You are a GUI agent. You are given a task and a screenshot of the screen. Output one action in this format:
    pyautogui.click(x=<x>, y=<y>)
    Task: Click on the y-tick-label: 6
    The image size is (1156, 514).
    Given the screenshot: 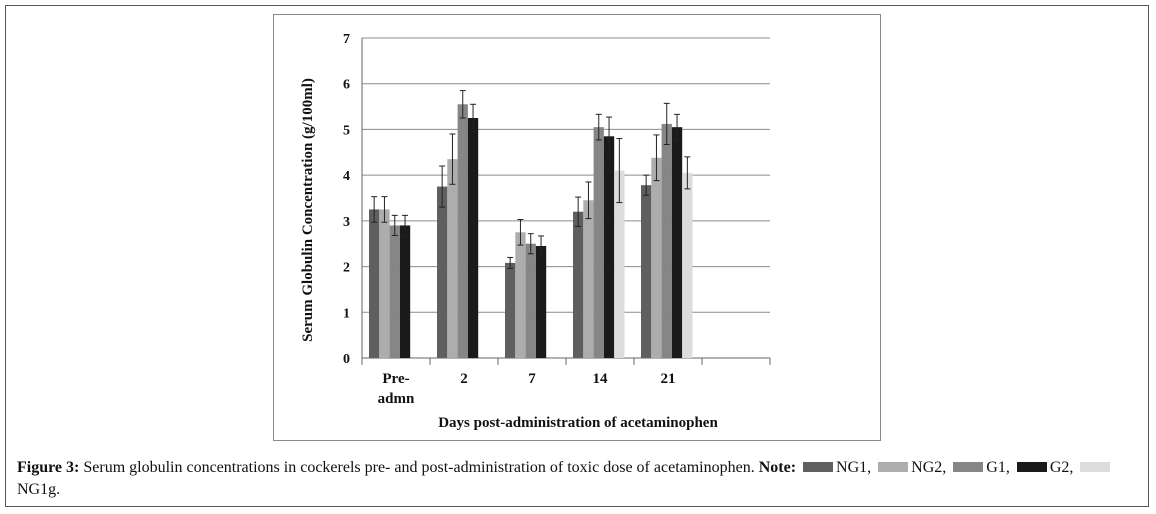 What is the action you would take?
    pyautogui.click(x=346, y=85)
    